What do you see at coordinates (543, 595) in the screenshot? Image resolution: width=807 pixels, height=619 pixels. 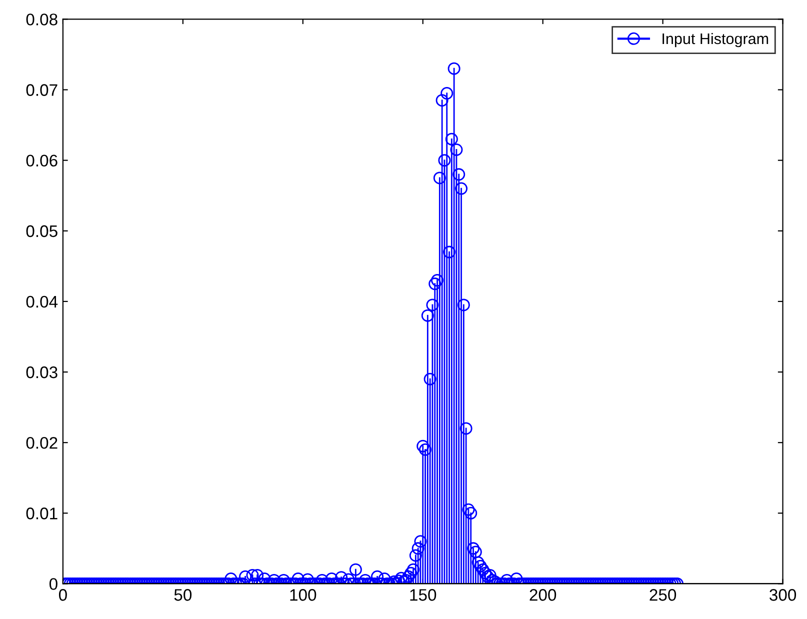 I see `x-tick-label: 200` at bounding box center [543, 595].